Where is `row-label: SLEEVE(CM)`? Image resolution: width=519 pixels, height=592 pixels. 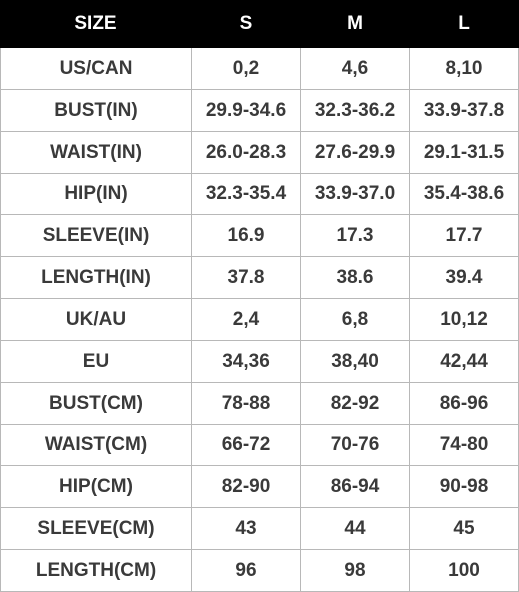 row-label: SLEEVE(CM) is located at coordinates (96, 529).